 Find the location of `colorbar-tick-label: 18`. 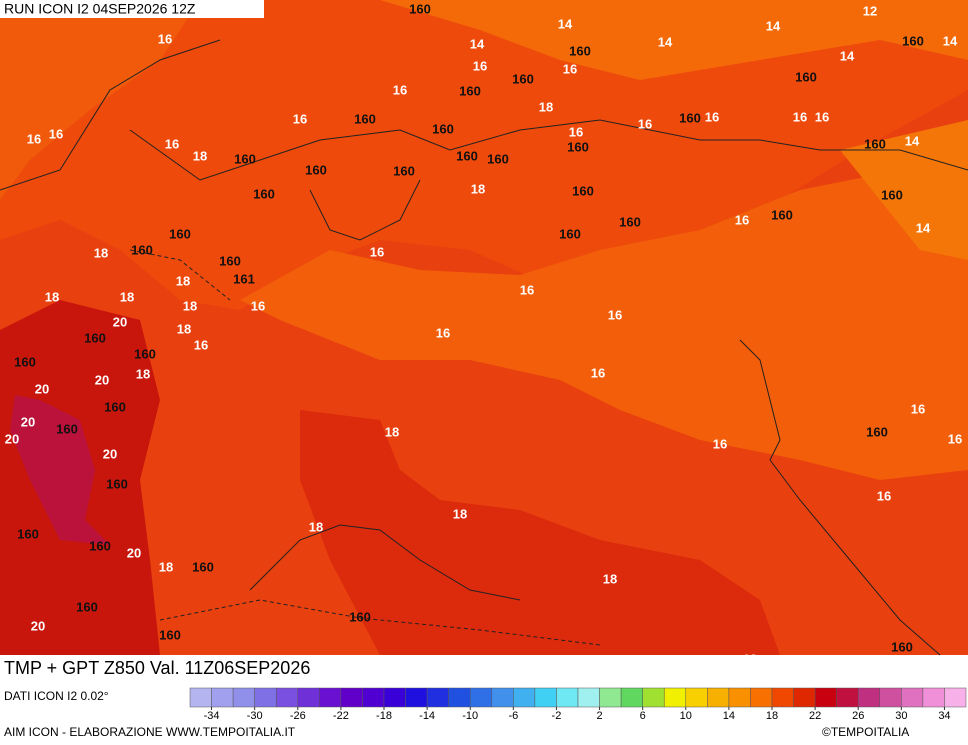

colorbar-tick-label: 18 is located at coordinates (772, 716).